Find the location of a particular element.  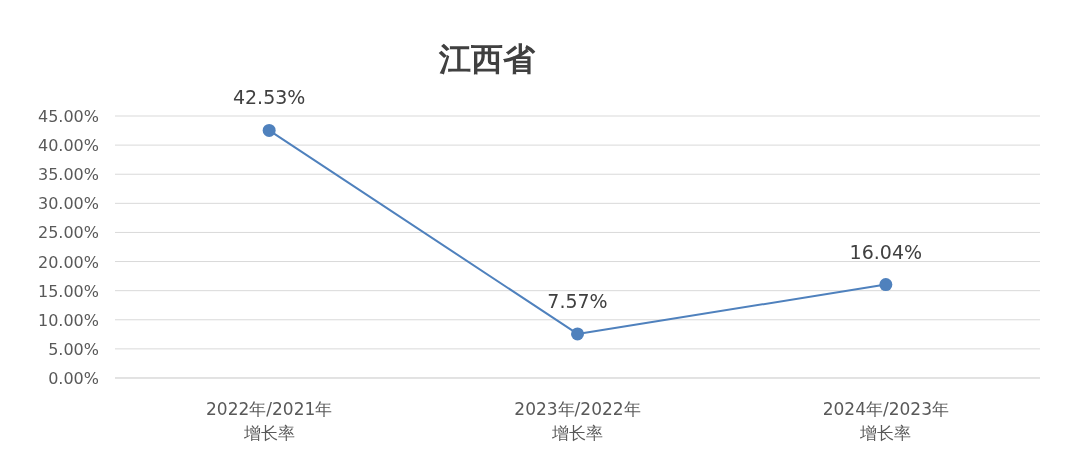

x-tick-label: 2022年/2021年增长率 is located at coordinates (269, 421).